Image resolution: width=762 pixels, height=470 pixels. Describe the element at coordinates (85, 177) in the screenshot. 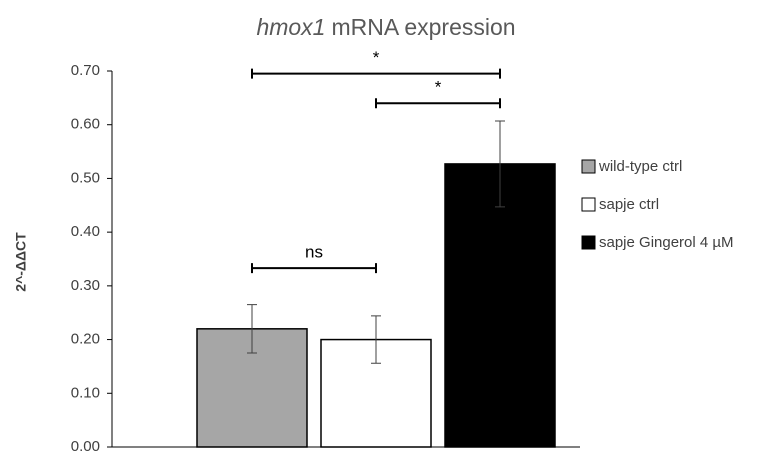

I see `y-tick-label: 0.50` at that location.